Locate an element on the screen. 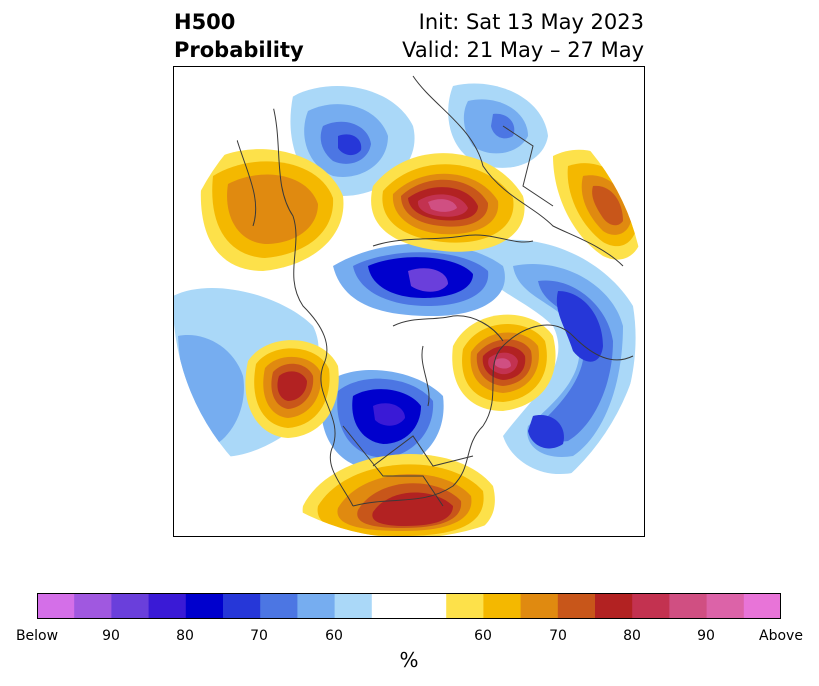 This screenshot has width=819, height=686. title-variable: H500 is located at coordinates (205, 22).